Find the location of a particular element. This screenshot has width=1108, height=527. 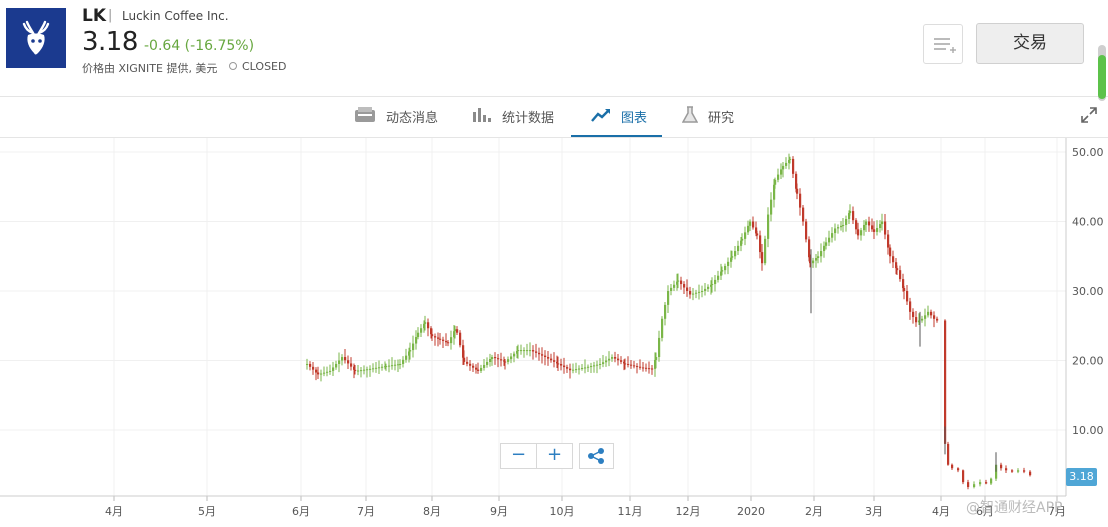

x-tick-label: 9月 is located at coordinates (499, 511).